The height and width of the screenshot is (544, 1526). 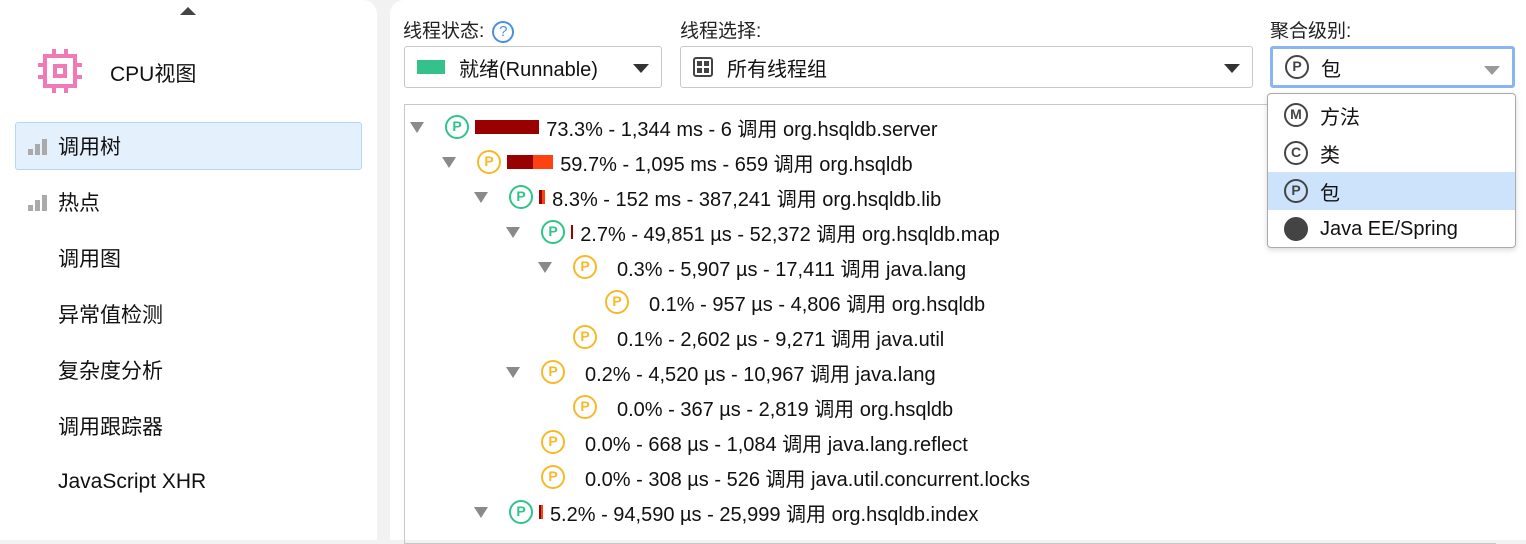 I want to click on cpu-icon, so click(x=60, y=71).